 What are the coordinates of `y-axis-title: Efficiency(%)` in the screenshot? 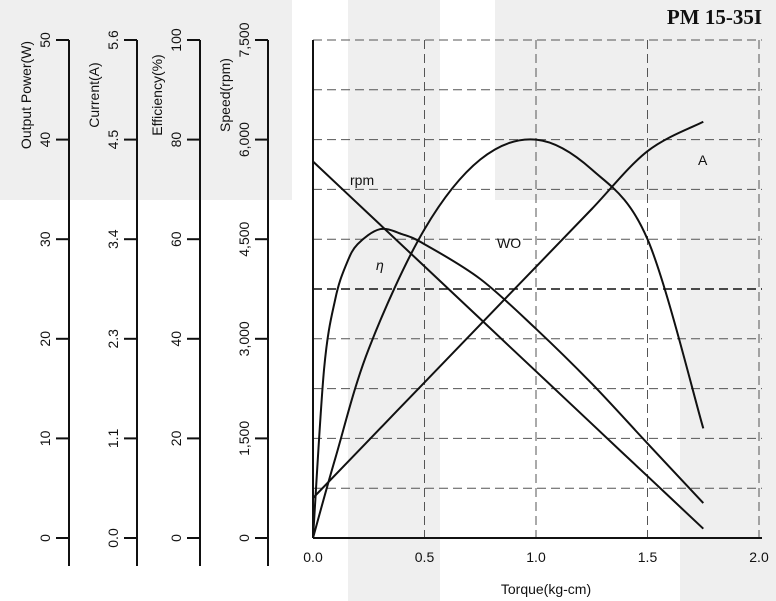 It's located at (157, 94).